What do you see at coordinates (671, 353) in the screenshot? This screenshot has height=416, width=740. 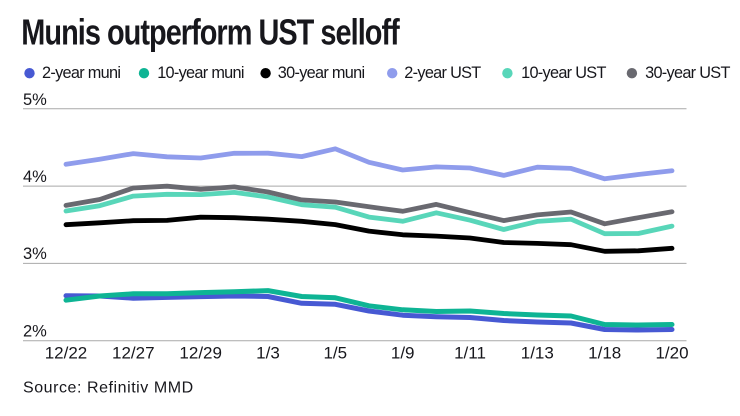 I see `svg-text: 1/20` at bounding box center [671, 353].